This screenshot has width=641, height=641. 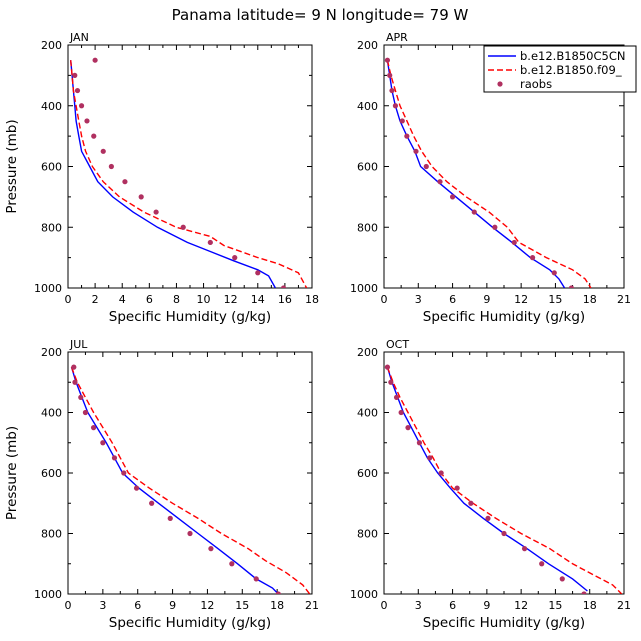 I want to click on x-tick-label: 12, so click(x=521, y=605).